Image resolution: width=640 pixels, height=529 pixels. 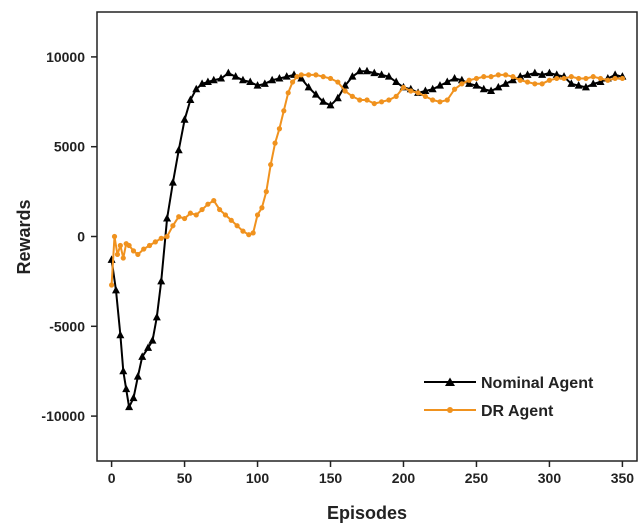 I want to click on legend-label-dr-agent: DR Agent, so click(x=517, y=411).